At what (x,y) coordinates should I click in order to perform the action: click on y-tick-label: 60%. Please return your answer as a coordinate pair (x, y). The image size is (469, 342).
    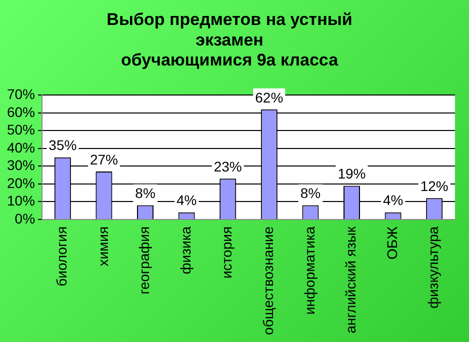
    Looking at the image, I should click on (21, 112).